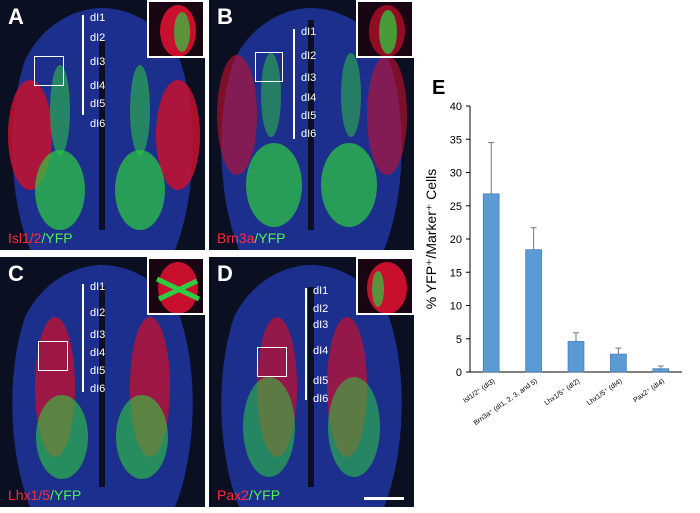  I want to click on micrograph-panel-c: dI1 dI2 dI3 dI4 dI5 dI6 C Lhx1/5/YFP, so click(102, 382).